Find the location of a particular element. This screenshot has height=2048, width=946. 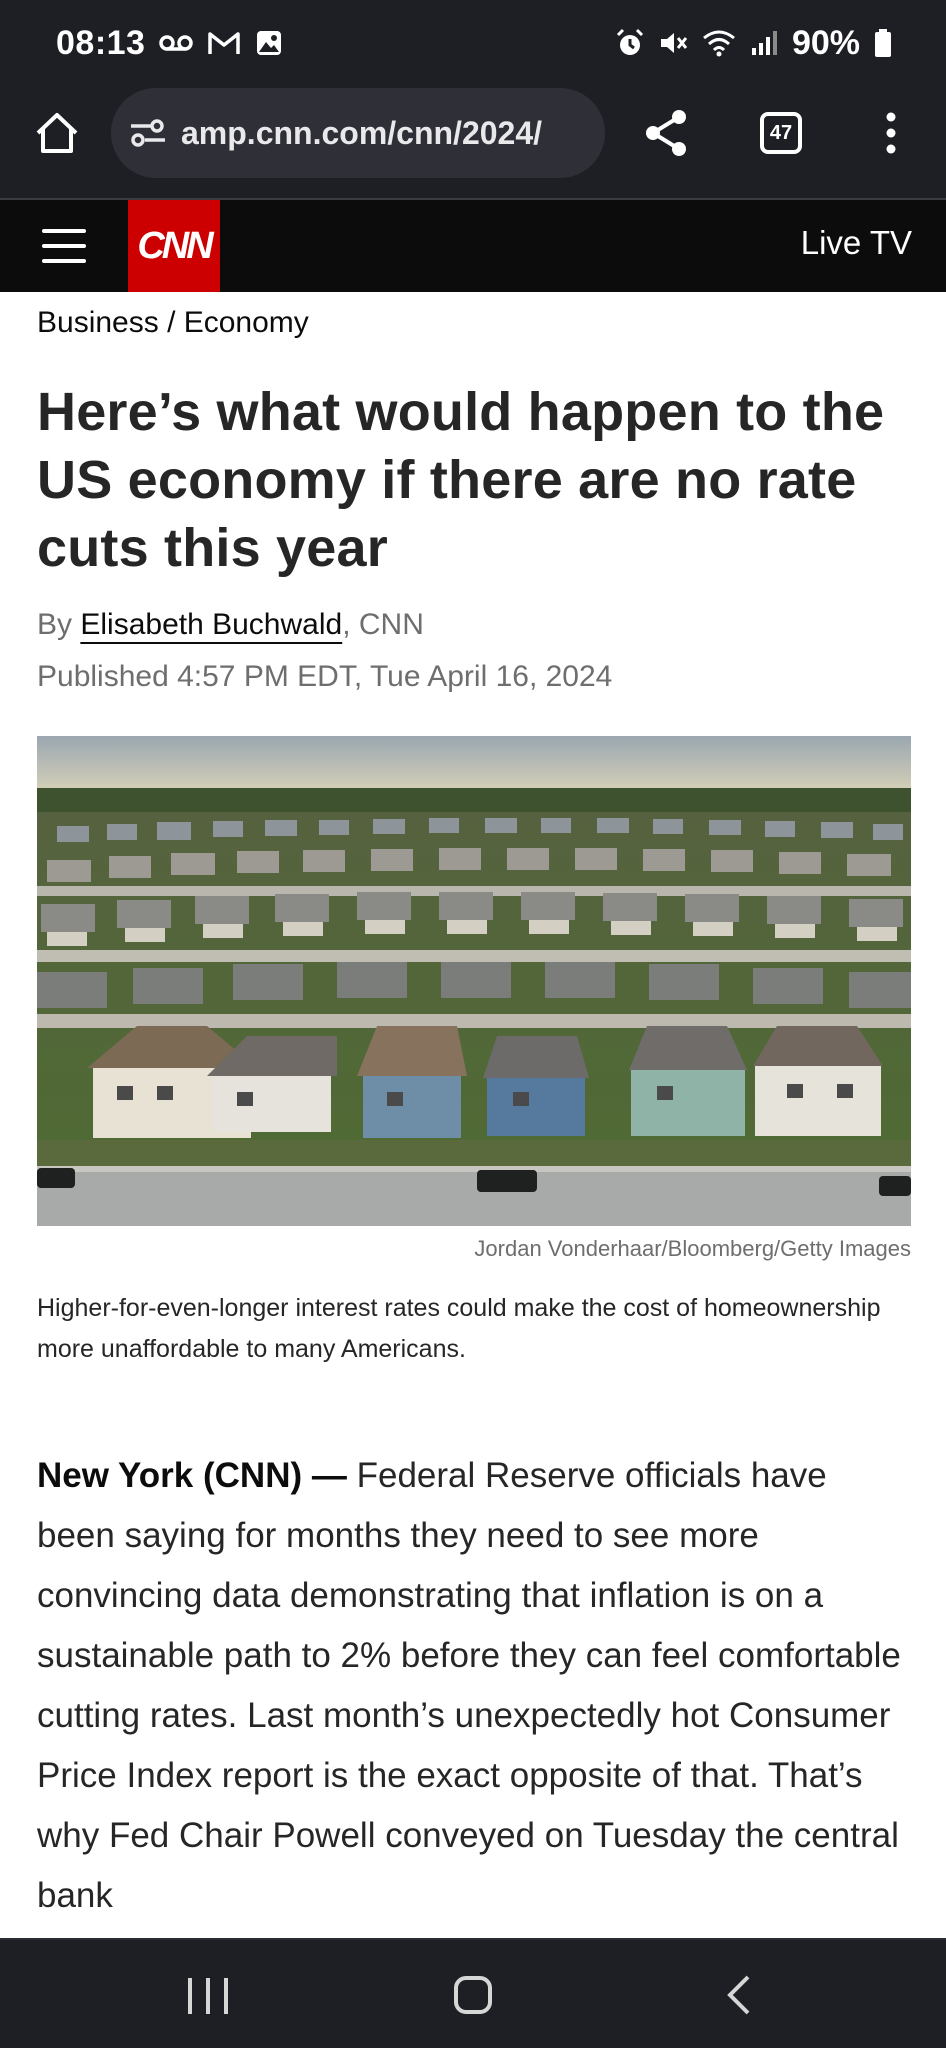

more-vert-icon is located at coordinates (891, 133).